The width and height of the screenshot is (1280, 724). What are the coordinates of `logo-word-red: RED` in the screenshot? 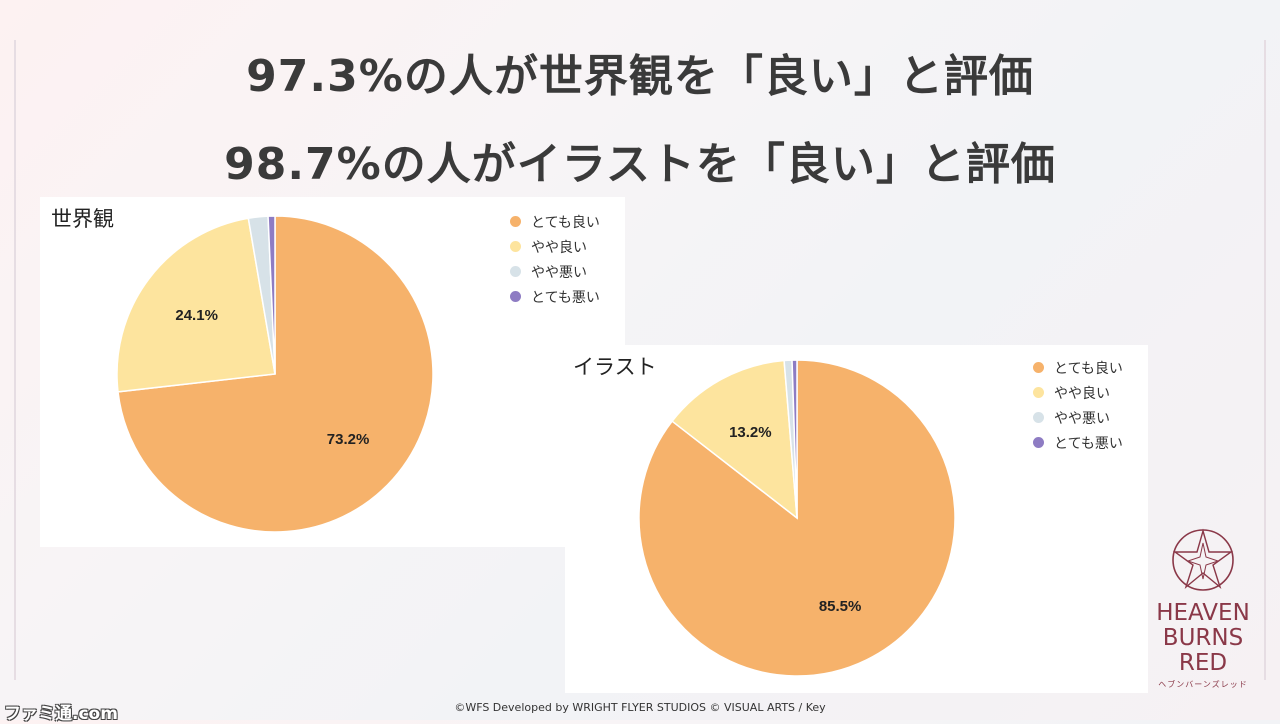 It's located at (1203, 663).